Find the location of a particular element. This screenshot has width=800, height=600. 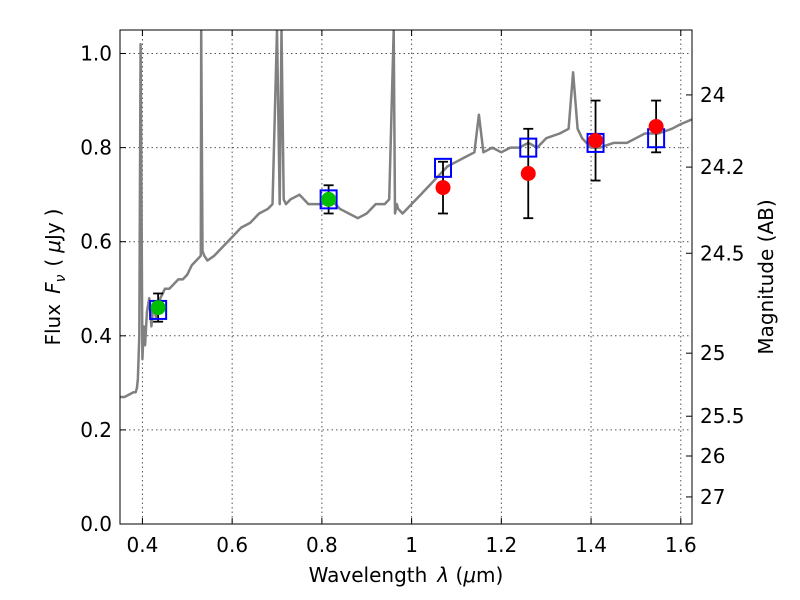

y-axis: 0.0 0.2 0.4 0.6 0.8 1.0 is located at coordinates (103, 289).